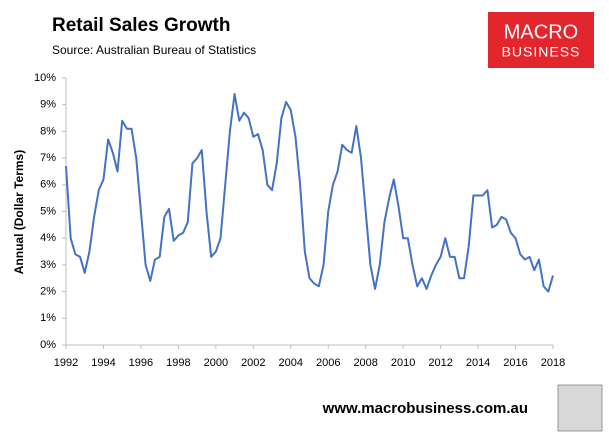 This screenshot has height=437, width=609. Describe the element at coordinates (478, 363) in the screenshot. I see `x-tick-label: 2014` at that location.